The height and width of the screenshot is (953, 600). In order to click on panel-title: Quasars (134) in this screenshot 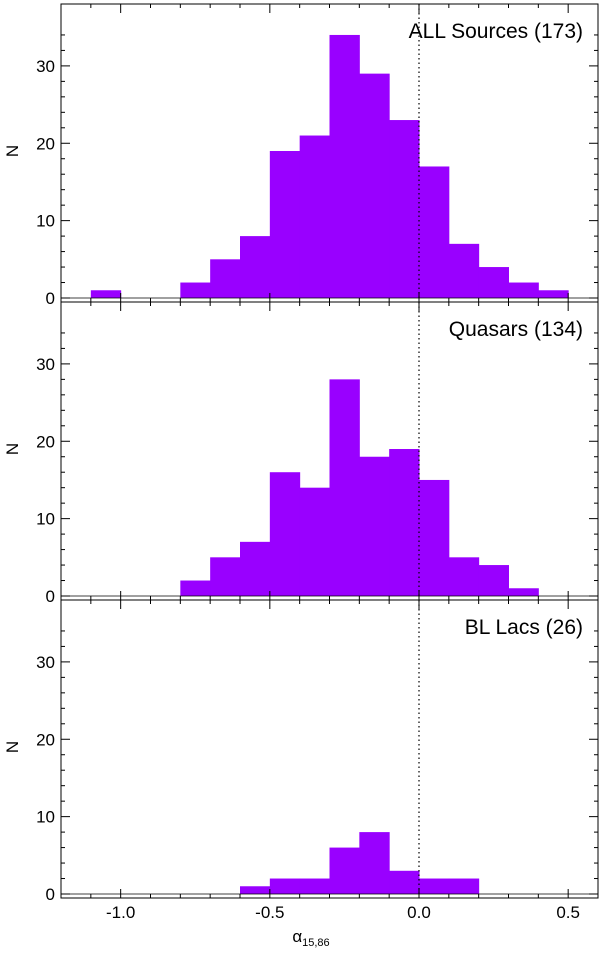, I will do `click(516, 329)`.